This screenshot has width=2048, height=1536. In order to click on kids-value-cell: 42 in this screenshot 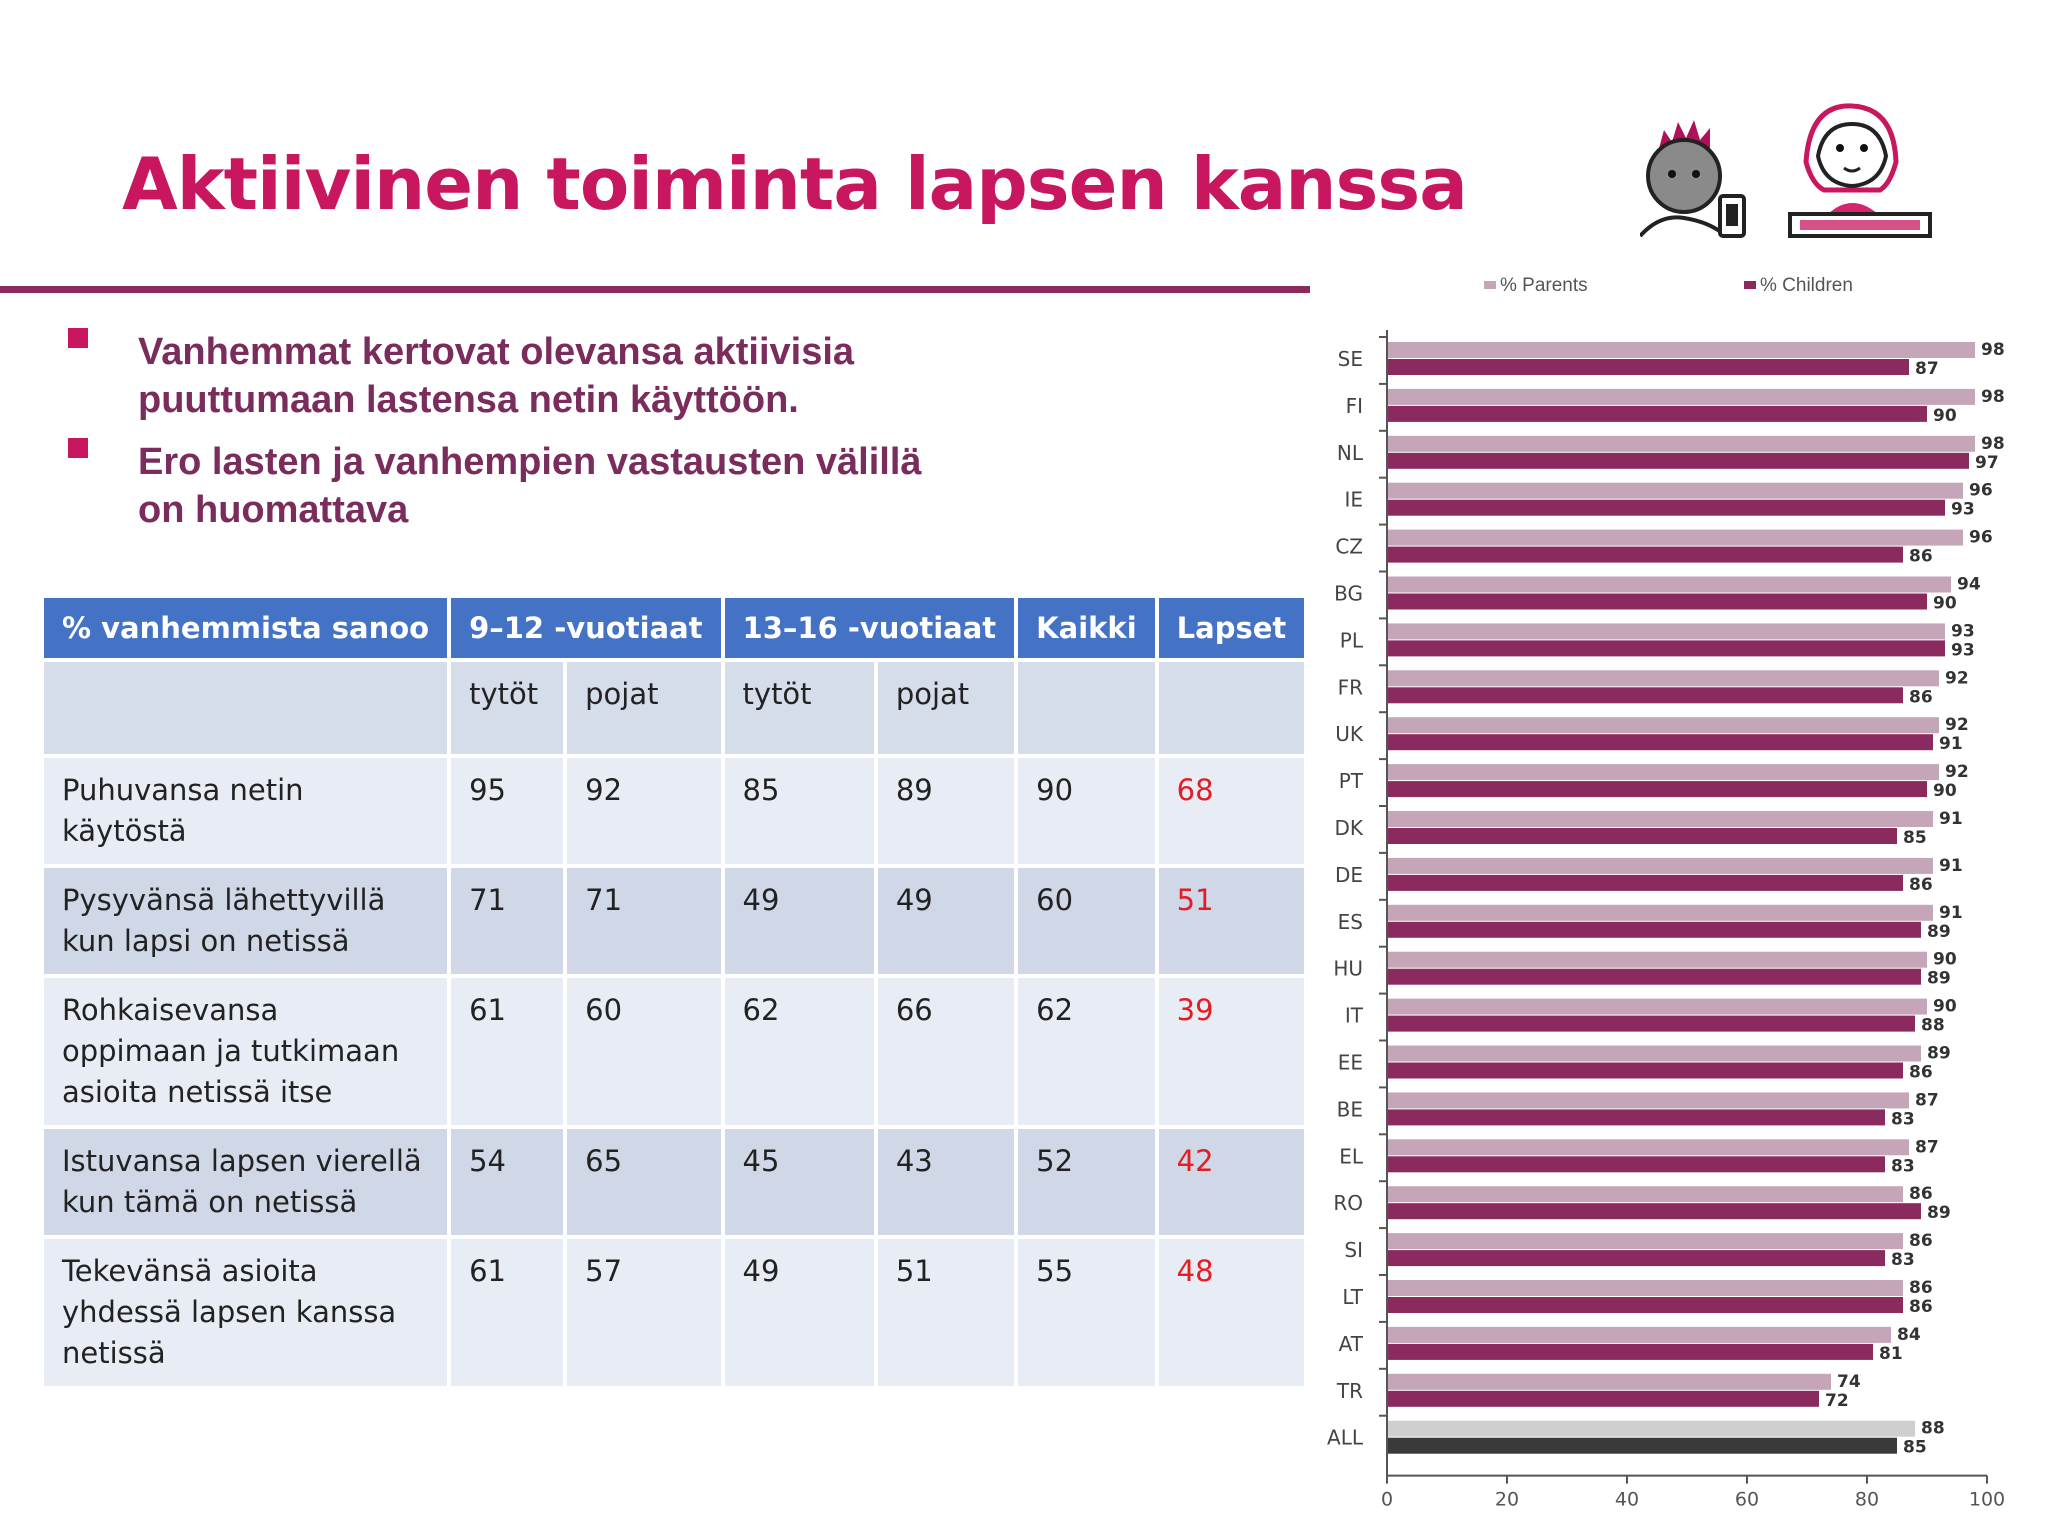, I will do `click(1231, 1182)`.